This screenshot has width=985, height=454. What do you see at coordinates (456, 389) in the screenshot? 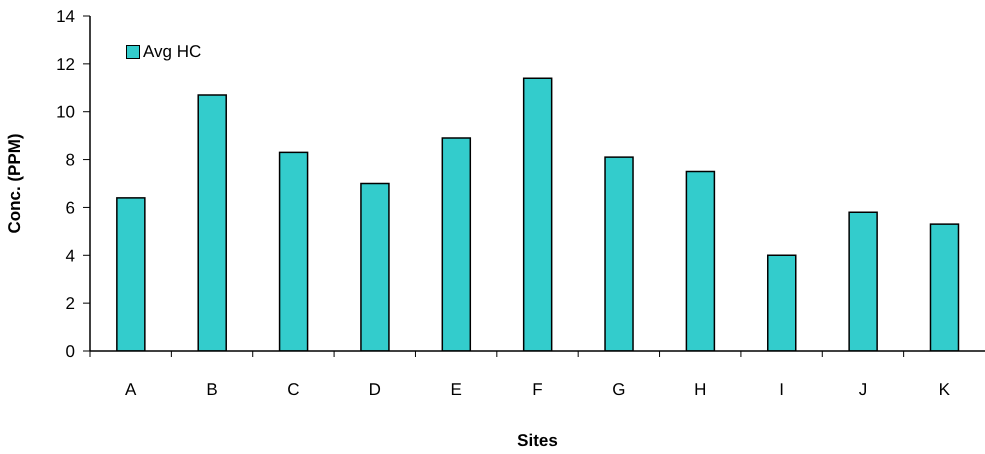
I see `x-tick-label: E` at bounding box center [456, 389].